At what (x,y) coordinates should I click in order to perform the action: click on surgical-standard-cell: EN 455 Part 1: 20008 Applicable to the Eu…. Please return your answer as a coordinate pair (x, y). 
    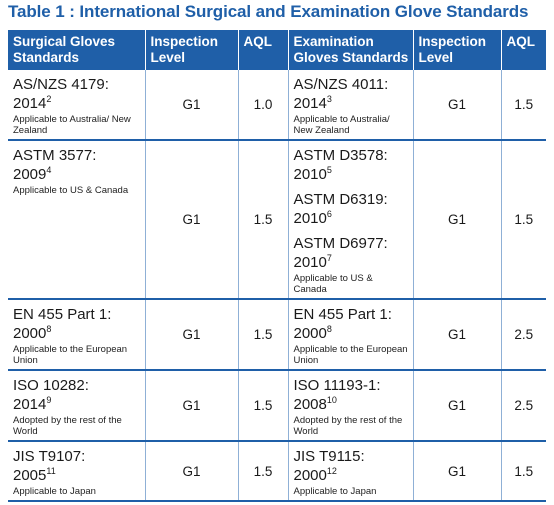
    Looking at the image, I should click on (76, 335).